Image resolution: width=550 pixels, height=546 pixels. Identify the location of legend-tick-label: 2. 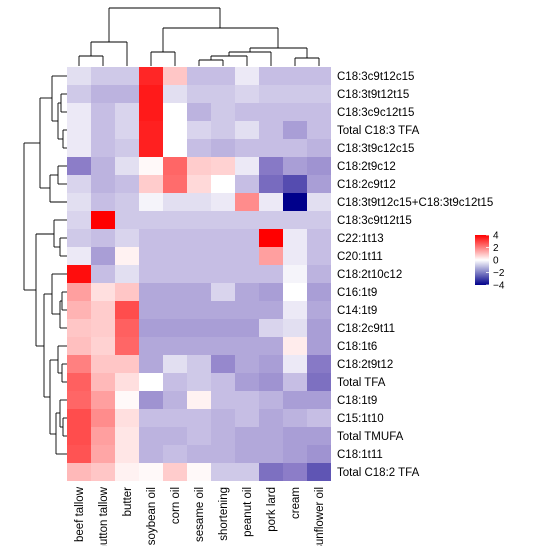
(496, 248).